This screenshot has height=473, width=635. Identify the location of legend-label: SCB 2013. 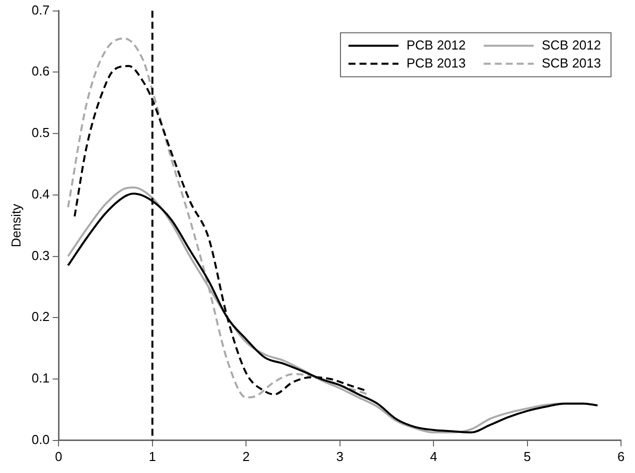
(572, 62).